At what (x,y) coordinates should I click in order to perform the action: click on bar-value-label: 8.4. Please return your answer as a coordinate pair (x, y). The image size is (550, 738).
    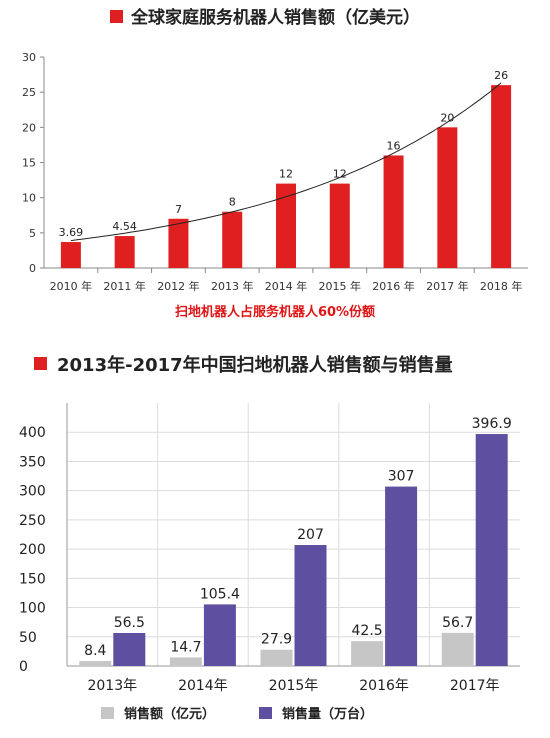
    Looking at the image, I should click on (95, 651).